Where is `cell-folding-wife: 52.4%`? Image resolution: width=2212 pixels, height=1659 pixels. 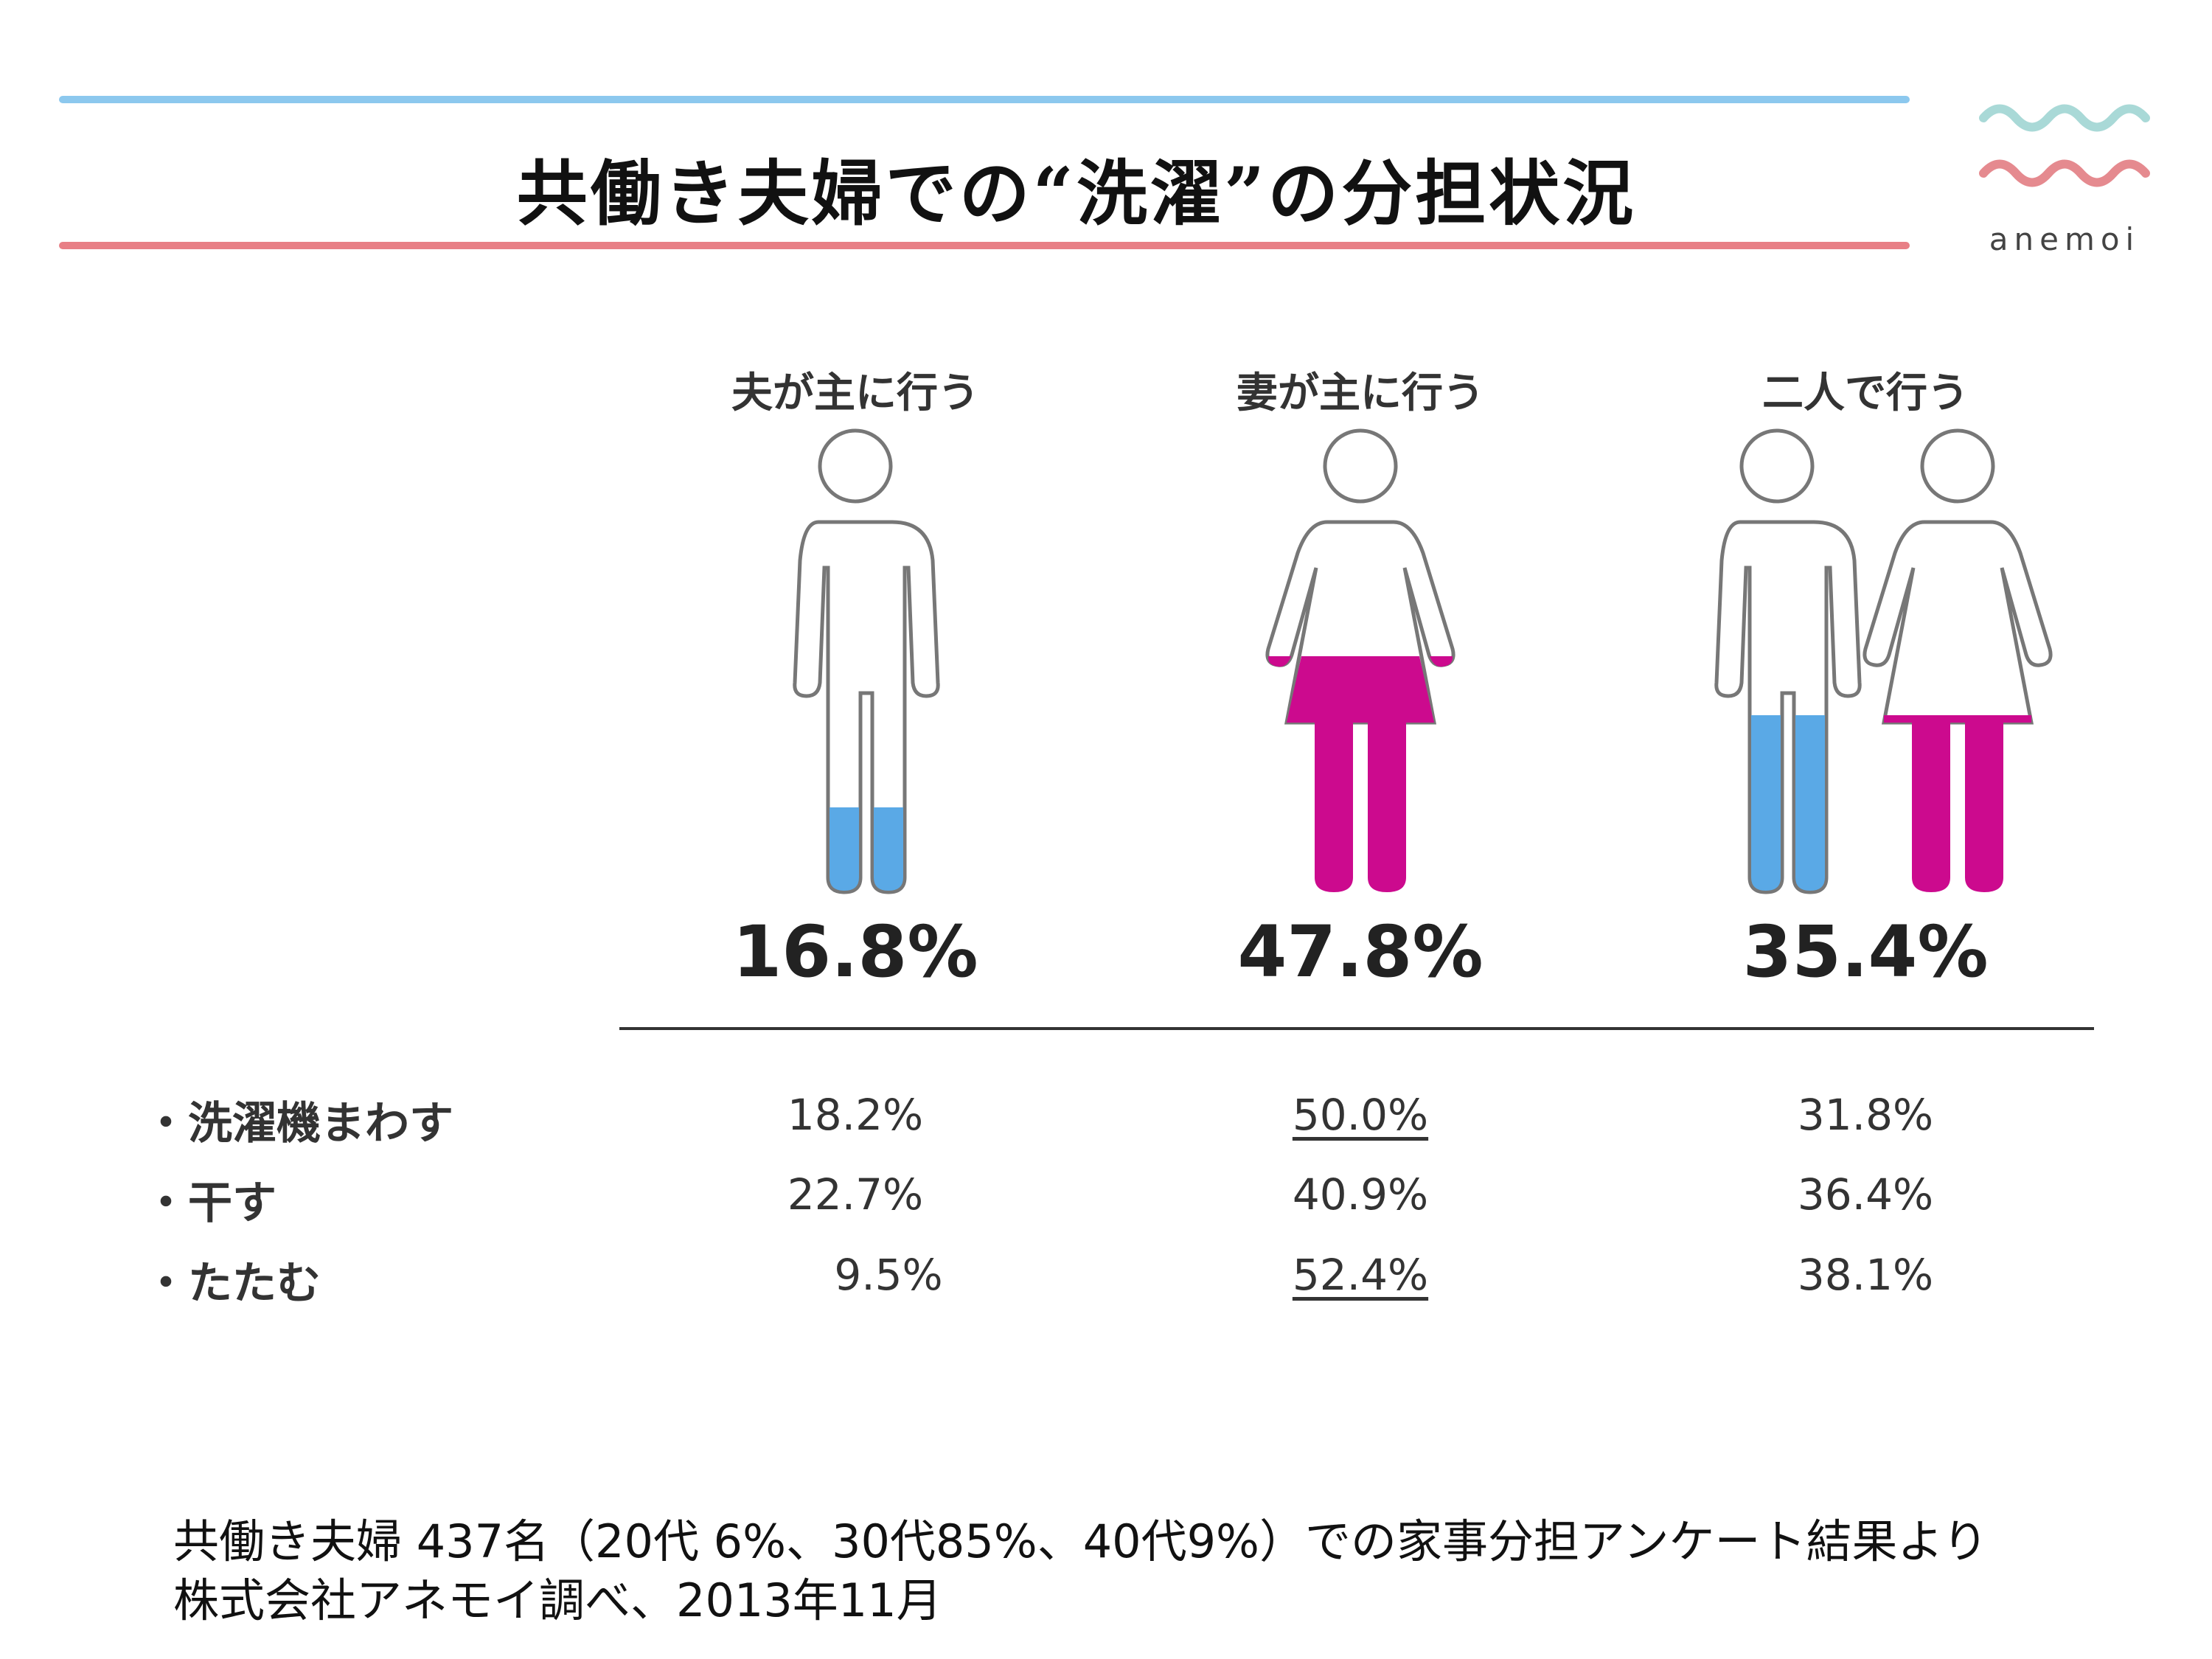
cell-folding-wife: 52.4% is located at coordinates (1360, 1275).